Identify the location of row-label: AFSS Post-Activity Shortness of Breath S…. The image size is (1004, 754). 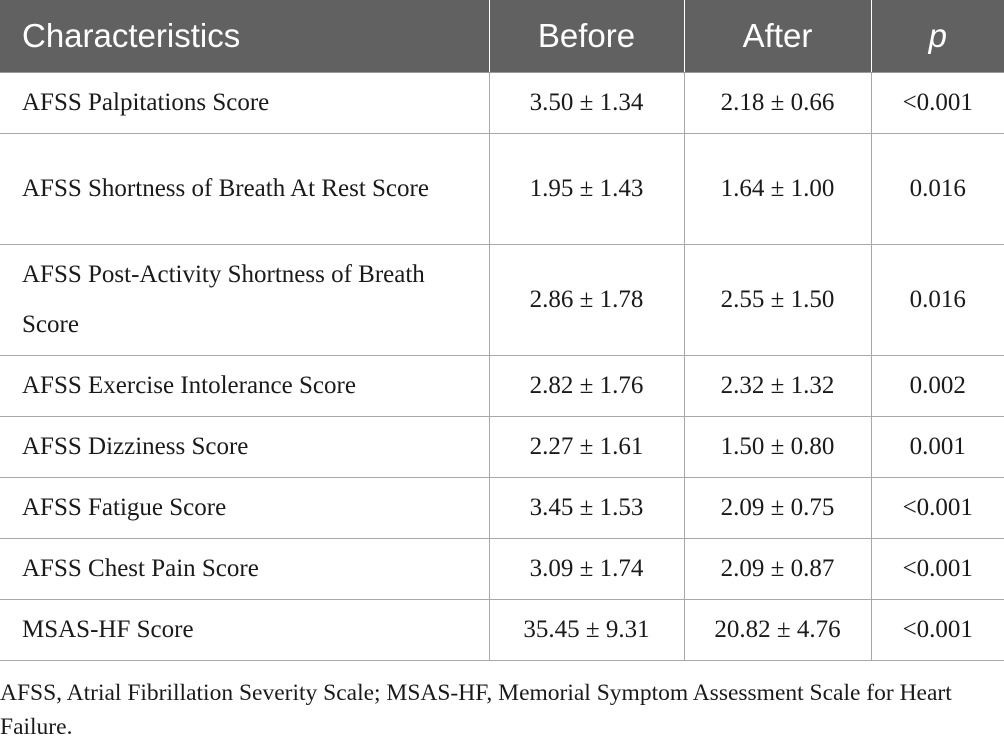
(245, 300).